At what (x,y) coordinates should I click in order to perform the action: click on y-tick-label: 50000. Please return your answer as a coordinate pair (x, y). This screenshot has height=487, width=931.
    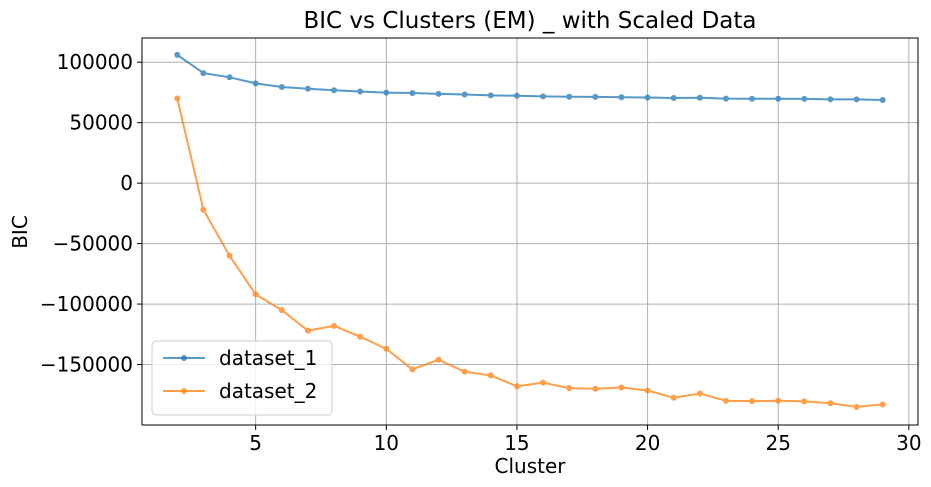
    Looking at the image, I should click on (101, 123).